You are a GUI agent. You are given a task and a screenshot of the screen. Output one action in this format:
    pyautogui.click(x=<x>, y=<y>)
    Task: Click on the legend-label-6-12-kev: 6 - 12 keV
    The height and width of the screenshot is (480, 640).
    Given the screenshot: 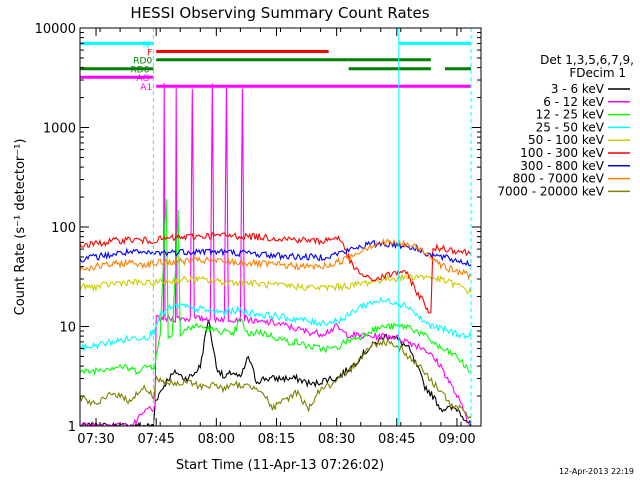 What is the action you would take?
    pyautogui.click(x=574, y=102)
    